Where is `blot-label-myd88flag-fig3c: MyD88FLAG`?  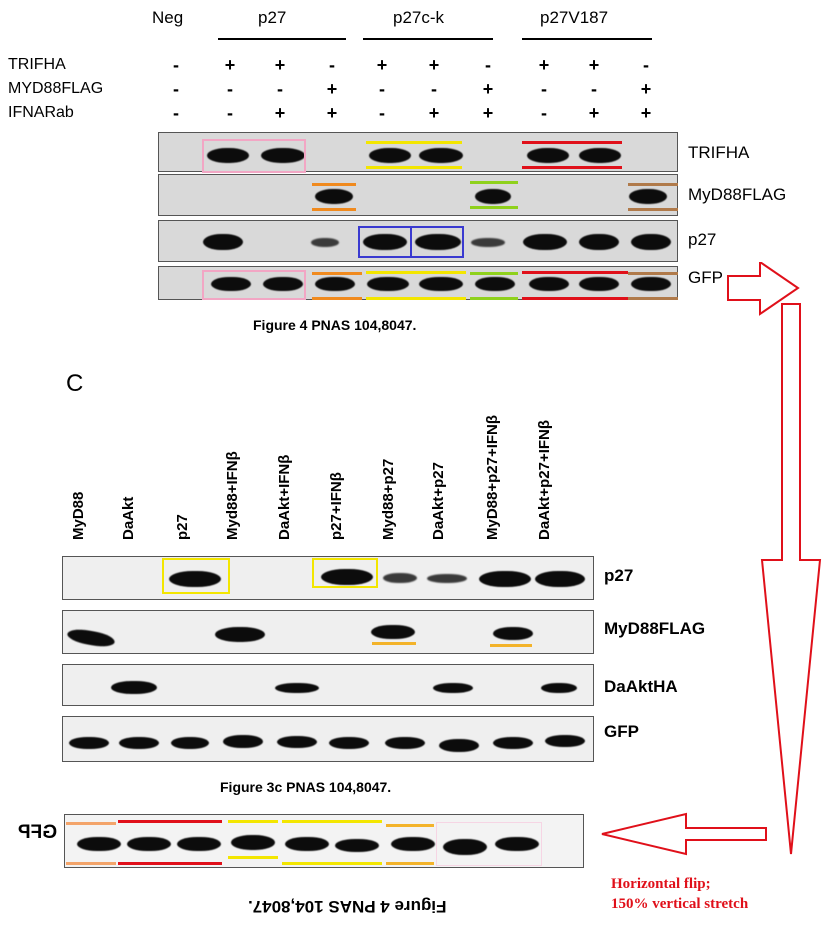
blot-label-myd88flag-fig3c: MyD88FLAG is located at coordinates (655, 628).